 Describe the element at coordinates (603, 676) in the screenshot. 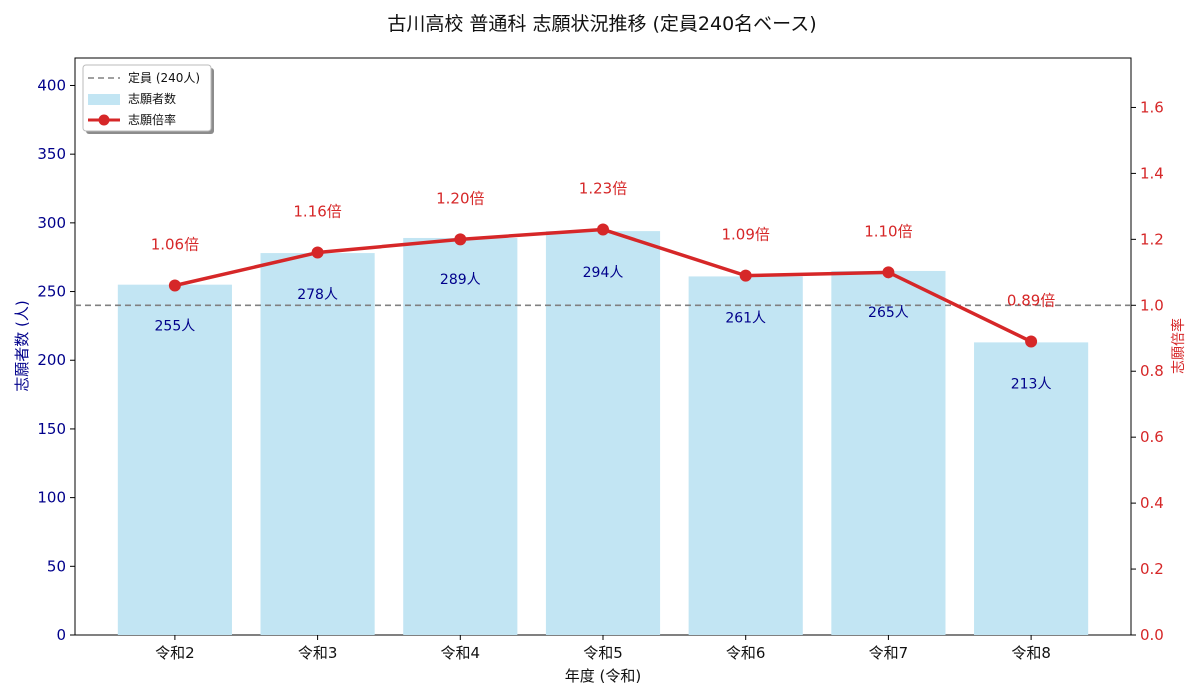

I see `x-axis-label: 年度 (令和)` at that location.